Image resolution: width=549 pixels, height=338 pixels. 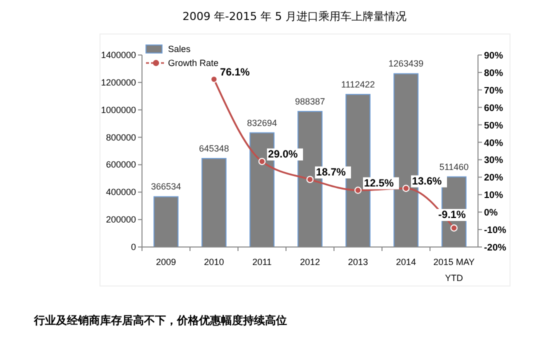 I want to click on y-tick-label: 0, so click(x=133, y=247).